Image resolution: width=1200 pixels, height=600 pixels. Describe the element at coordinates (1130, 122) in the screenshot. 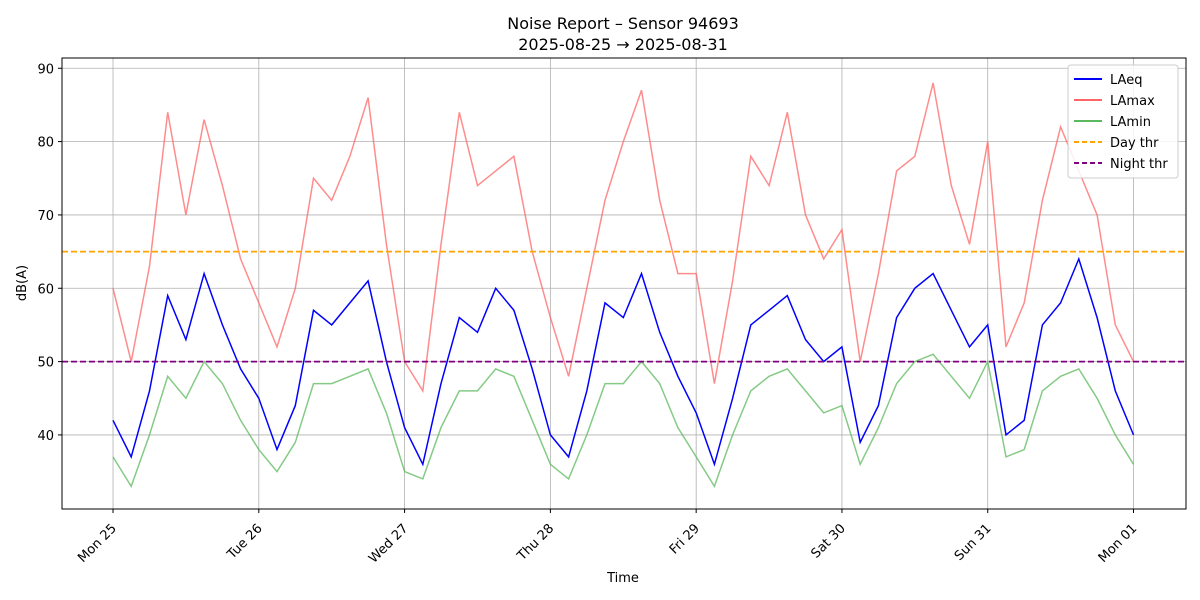

I see `legend-label: LAmin` at that location.